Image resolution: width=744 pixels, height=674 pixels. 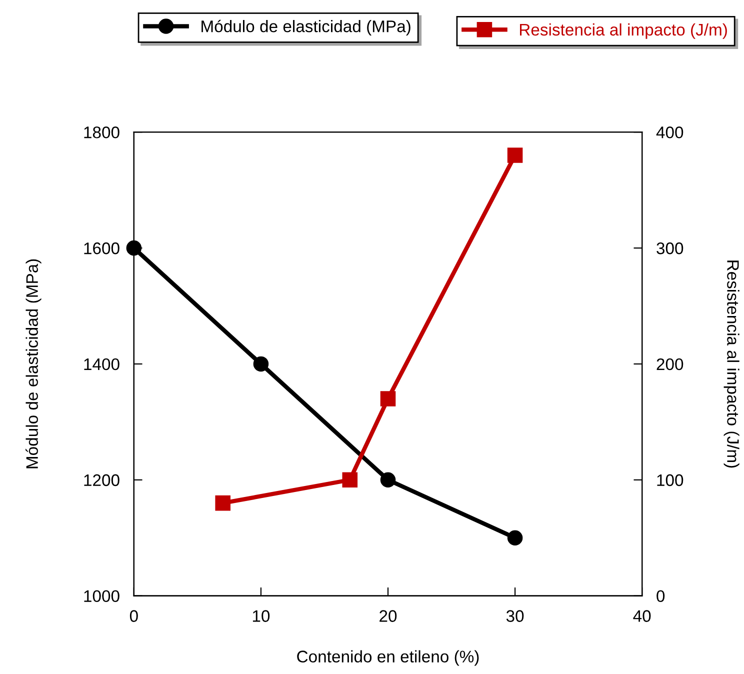 What do you see at coordinates (306, 28) in the screenshot?
I see `legend-label: Módulo de elasticidad (MPa)` at bounding box center [306, 28].